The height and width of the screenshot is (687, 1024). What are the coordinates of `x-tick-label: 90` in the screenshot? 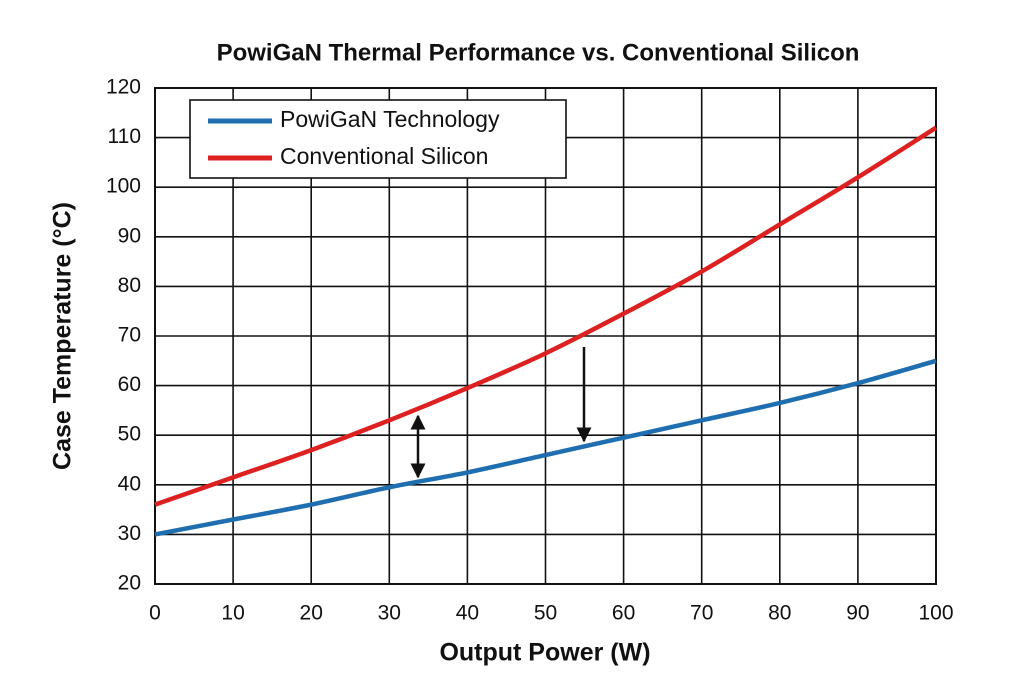 It's located at (857, 613).